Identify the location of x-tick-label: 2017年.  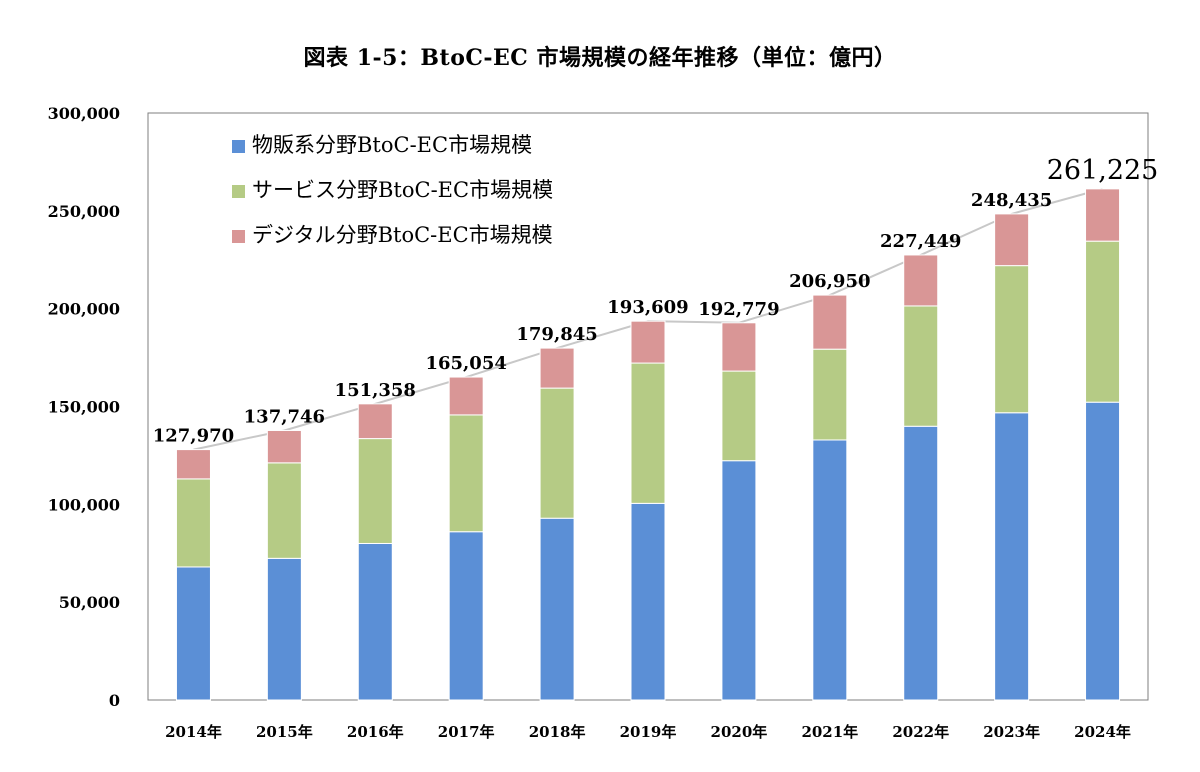
(466, 732).